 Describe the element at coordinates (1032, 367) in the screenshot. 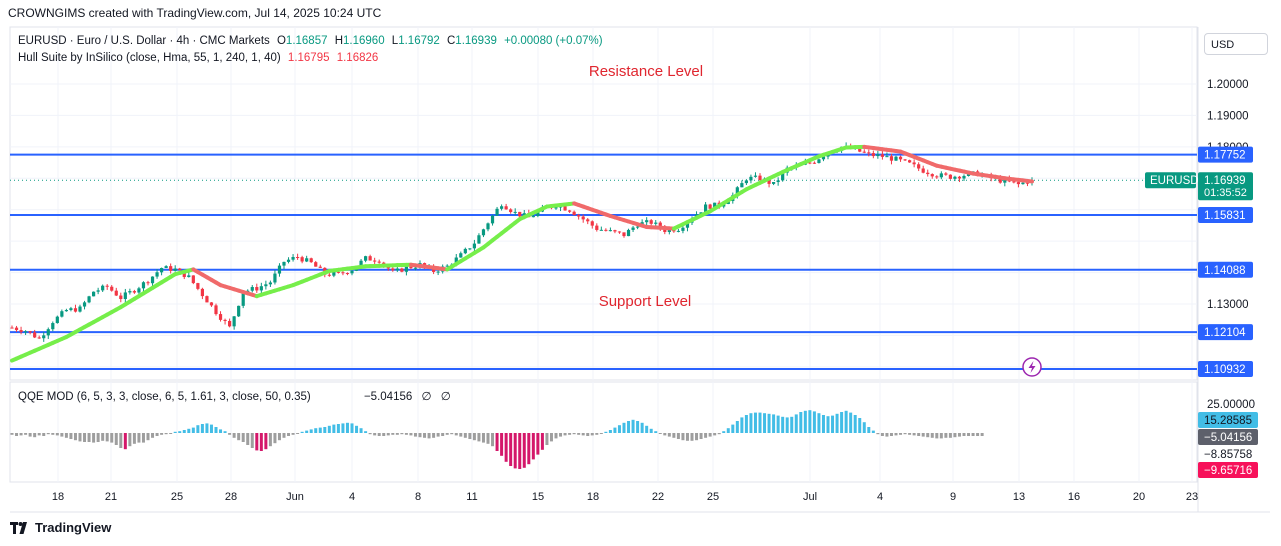

I see `flash-alert-icon` at that location.